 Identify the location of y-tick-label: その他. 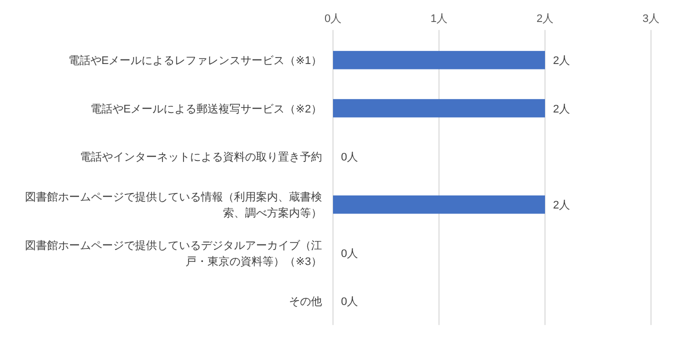
(305, 302).